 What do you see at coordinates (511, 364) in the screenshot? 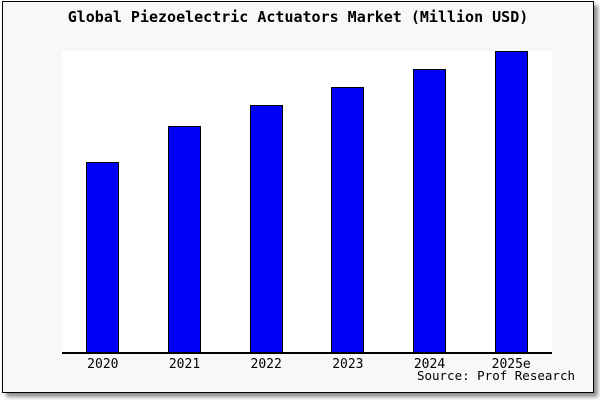
I see `x-axis-label-2025e: 2025e` at bounding box center [511, 364].